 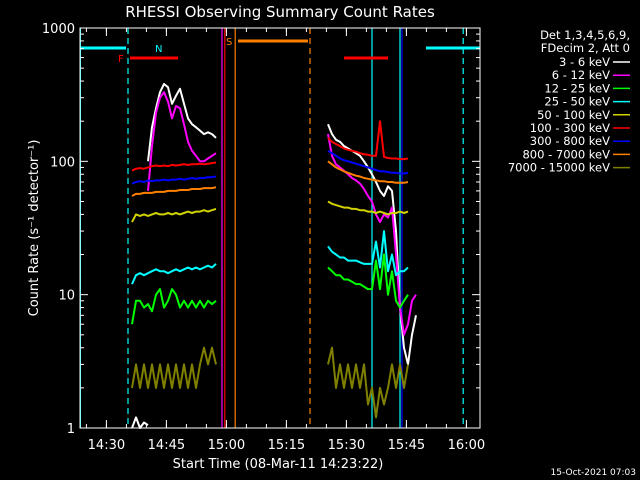 What do you see at coordinates (346, 445) in the screenshot?
I see `x-tick-label-4: 15:30` at bounding box center [346, 445].